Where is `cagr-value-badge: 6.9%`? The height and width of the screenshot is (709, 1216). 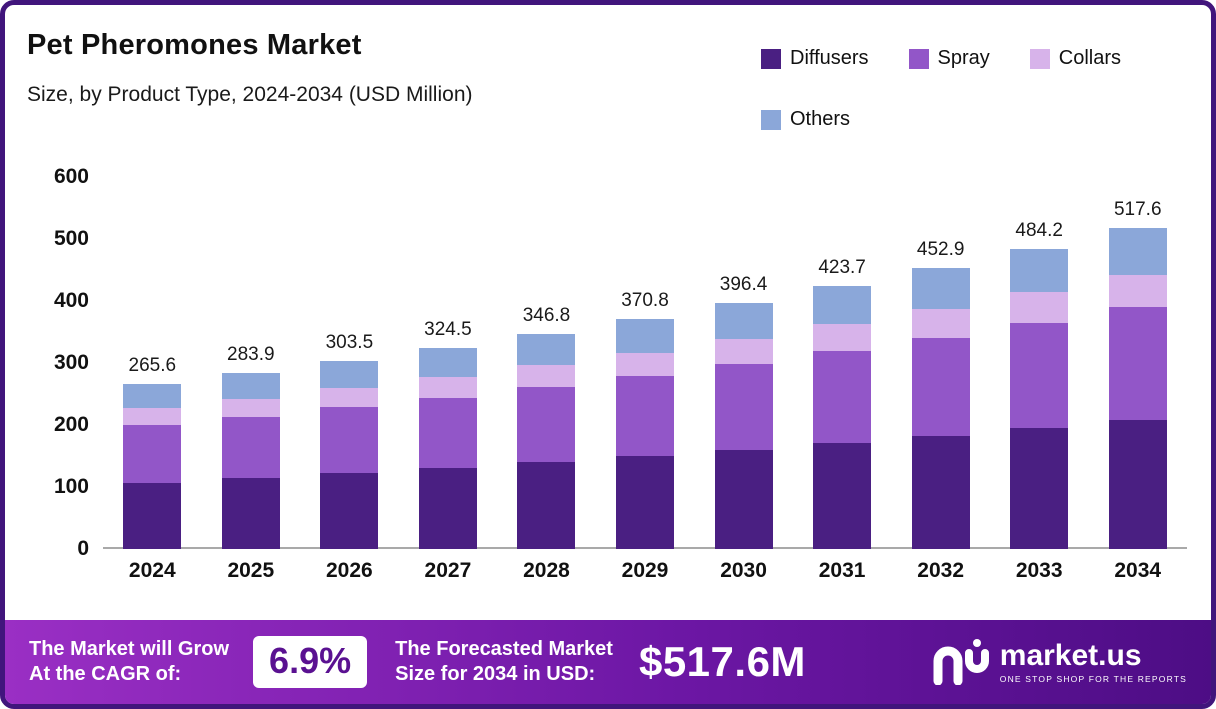 cagr-value-badge: 6.9% is located at coordinates (310, 662).